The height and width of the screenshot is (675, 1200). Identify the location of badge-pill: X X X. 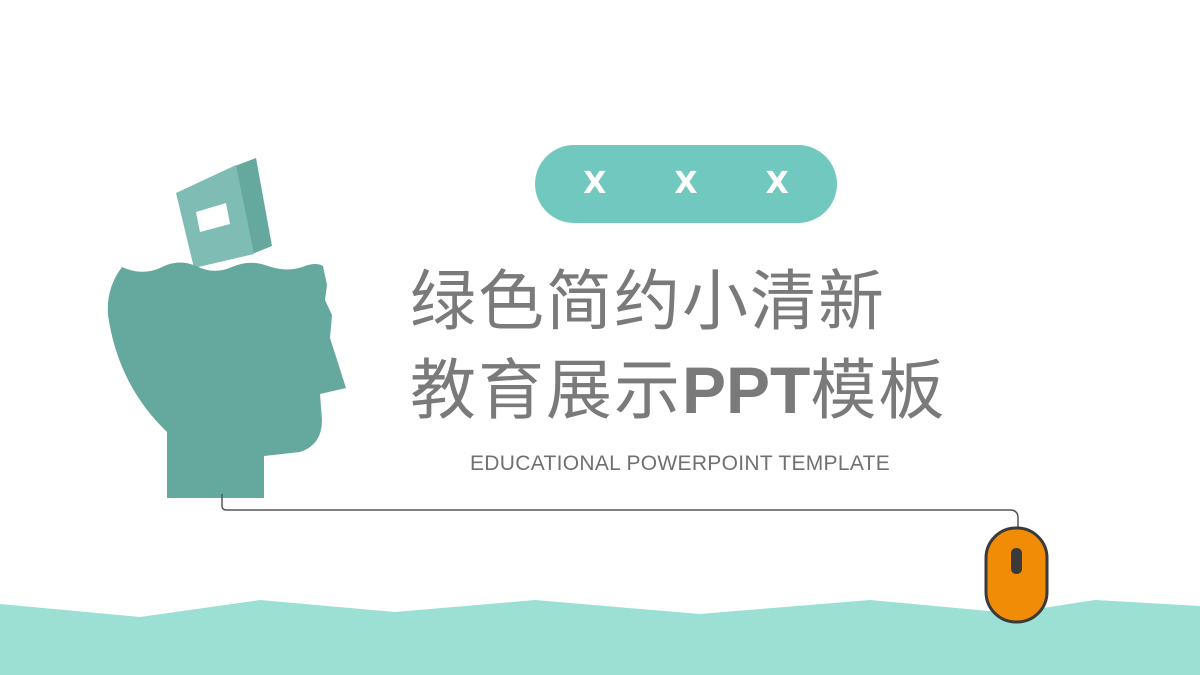
(686, 184).